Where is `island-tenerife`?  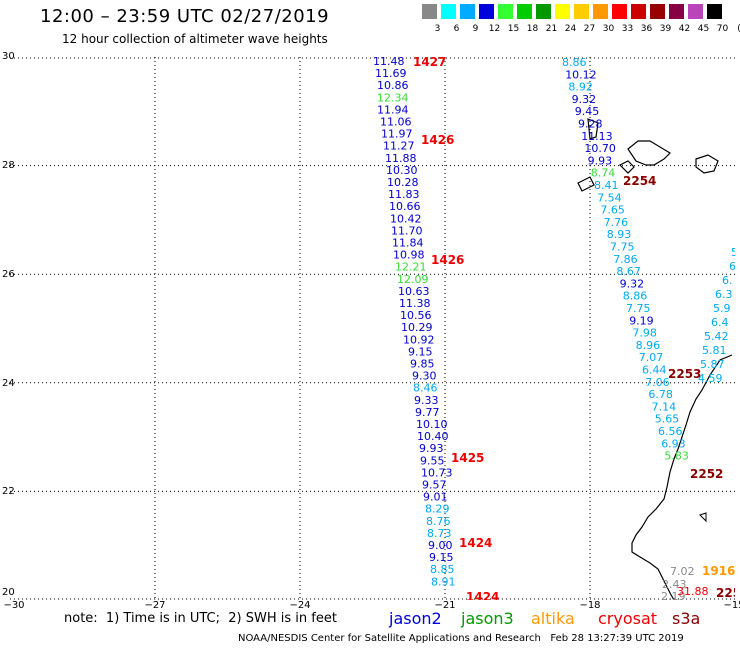 island-tenerife is located at coordinates (649, 153).